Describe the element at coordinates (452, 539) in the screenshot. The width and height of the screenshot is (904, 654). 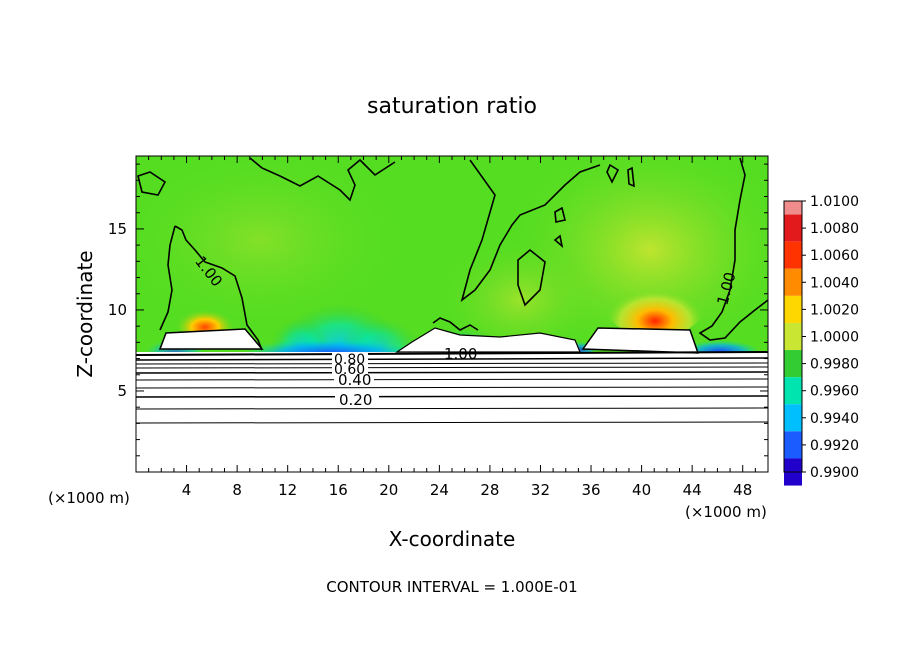
I see `x-axis-label: X-coordinate` at that location.